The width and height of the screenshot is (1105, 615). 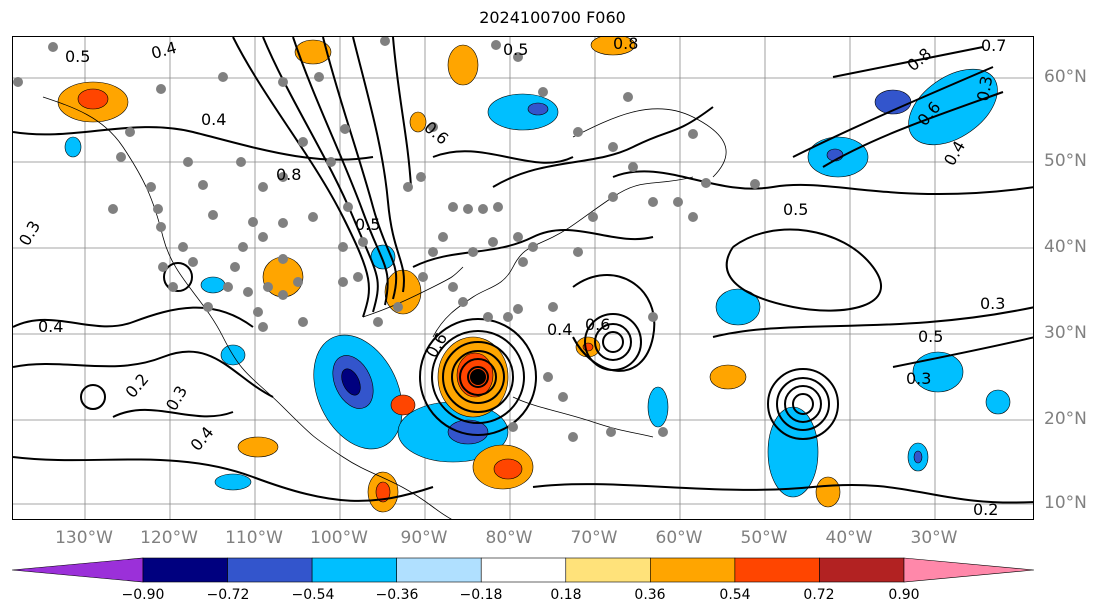 I want to click on map-title: 2024100700 F060, so click(x=552, y=17).